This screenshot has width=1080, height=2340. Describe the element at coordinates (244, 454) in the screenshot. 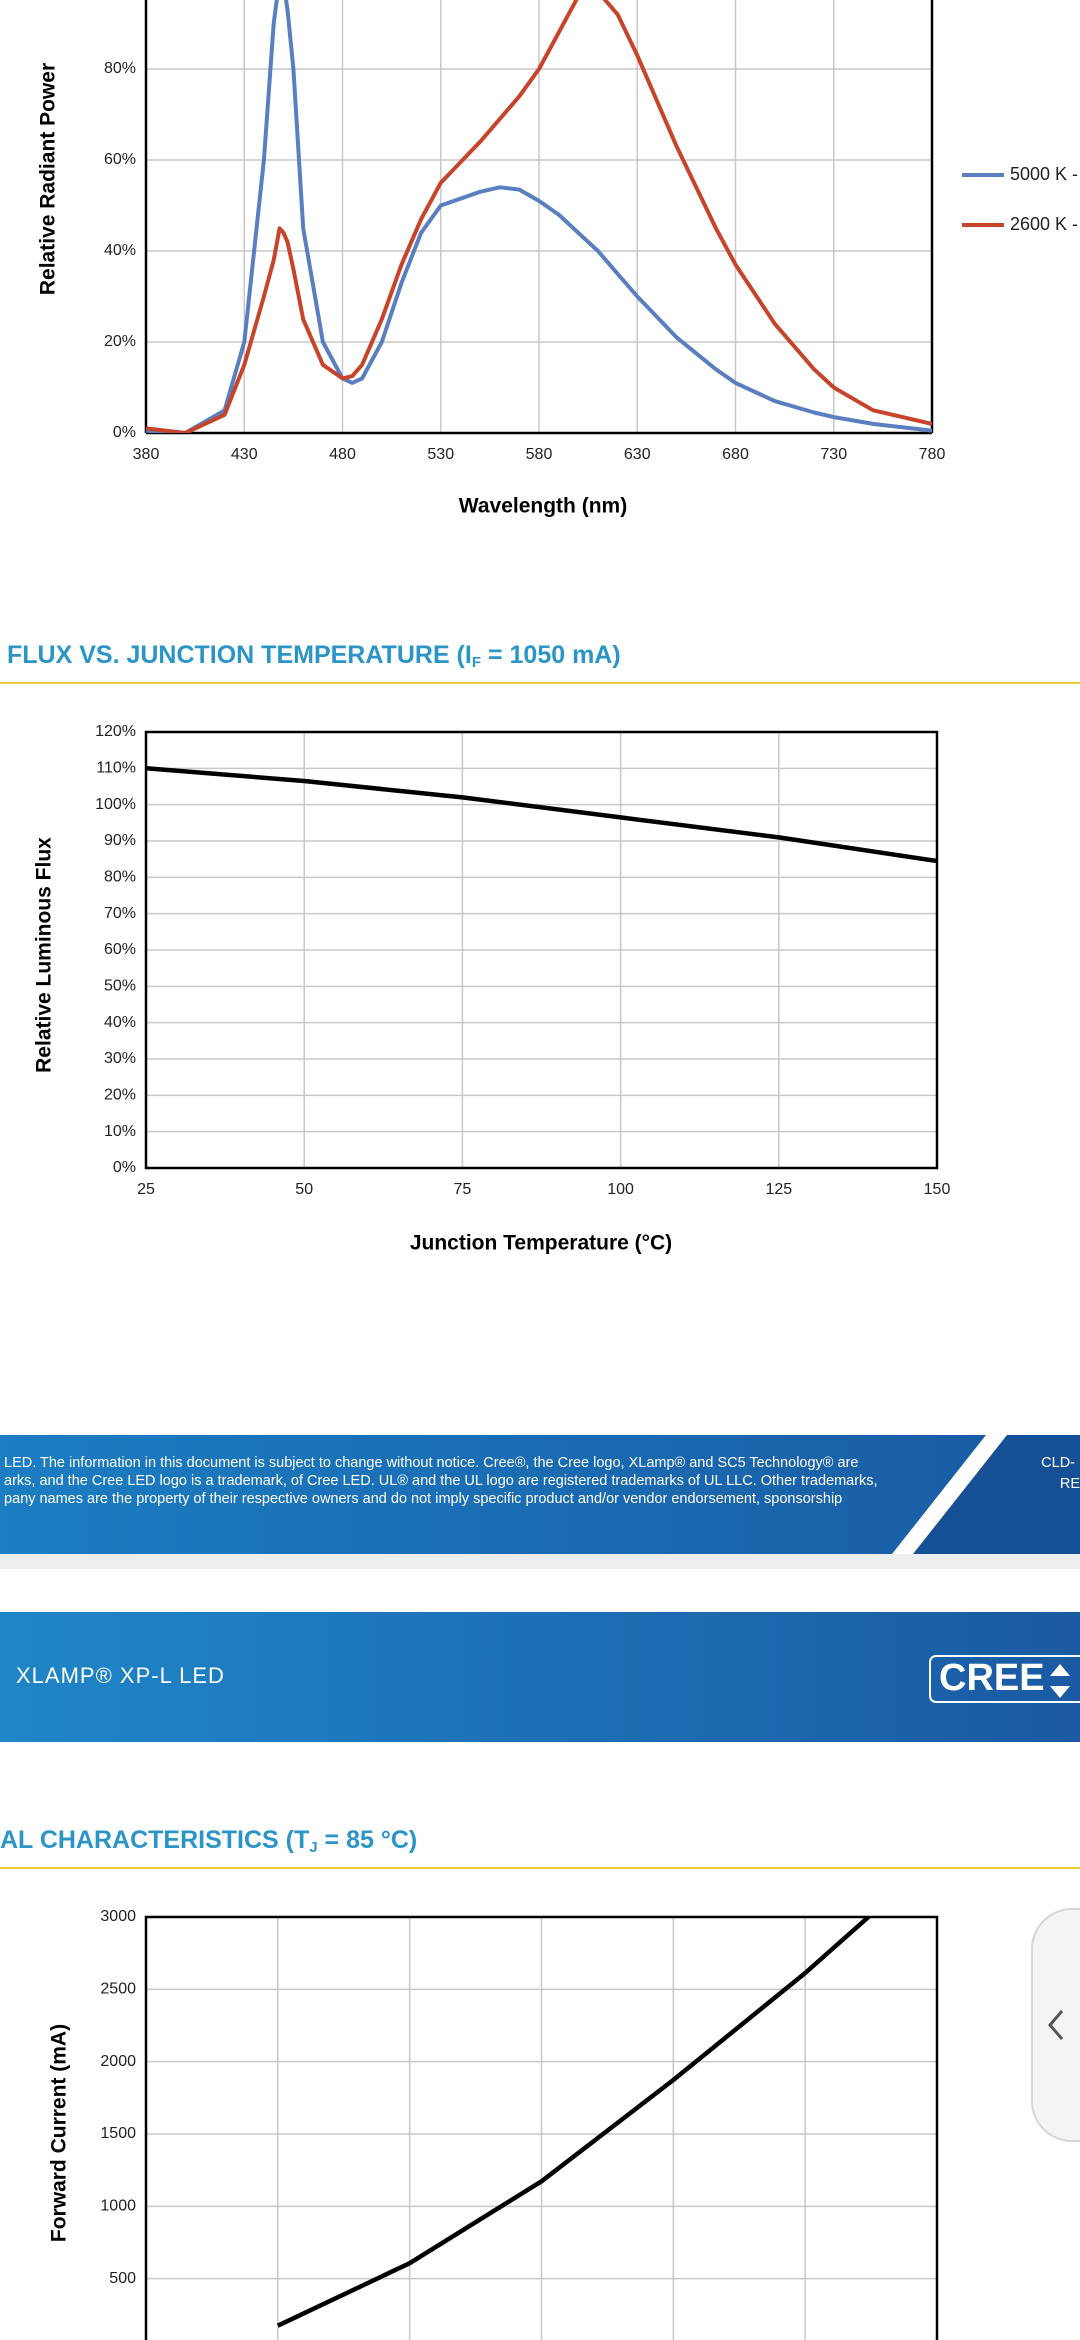

I see `x-tick-label: 430` at that location.